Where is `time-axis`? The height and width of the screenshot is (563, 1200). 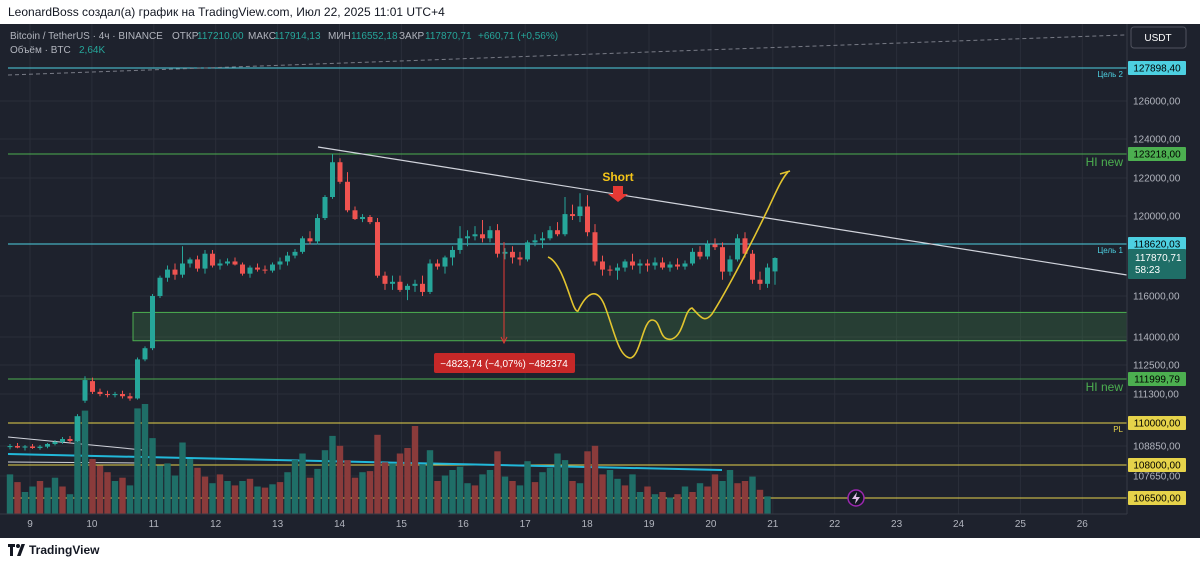 time-axis is located at coordinates (600, 526).